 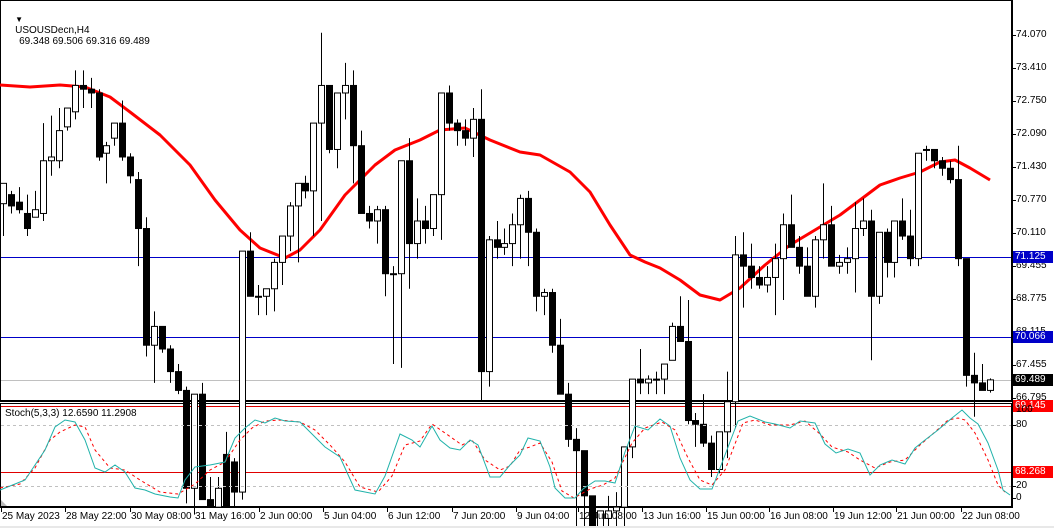 I want to click on time-tick-label: 9 Jun 04:00, so click(x=543, y=516).